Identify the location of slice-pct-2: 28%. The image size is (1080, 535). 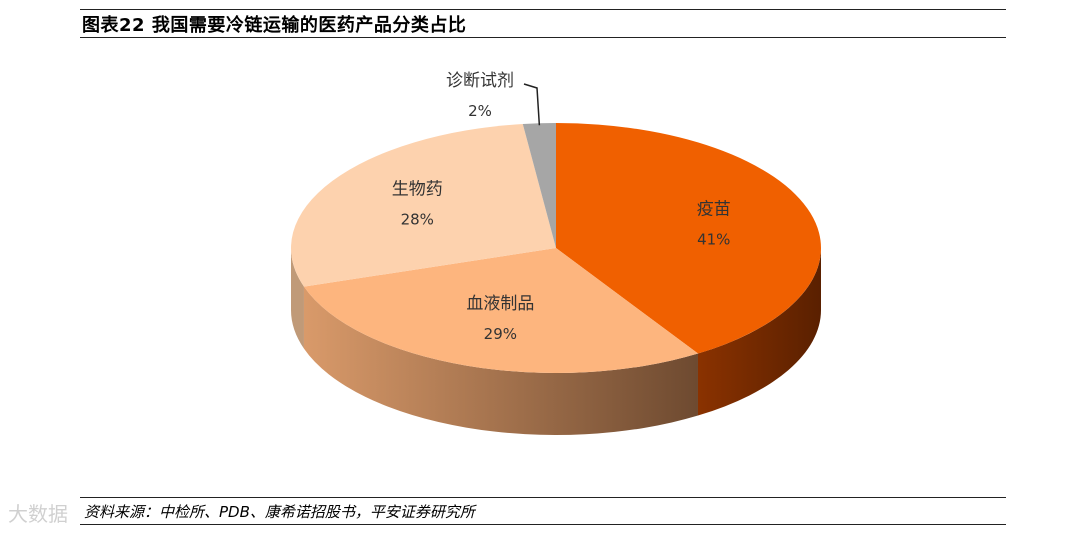
(417, 219).